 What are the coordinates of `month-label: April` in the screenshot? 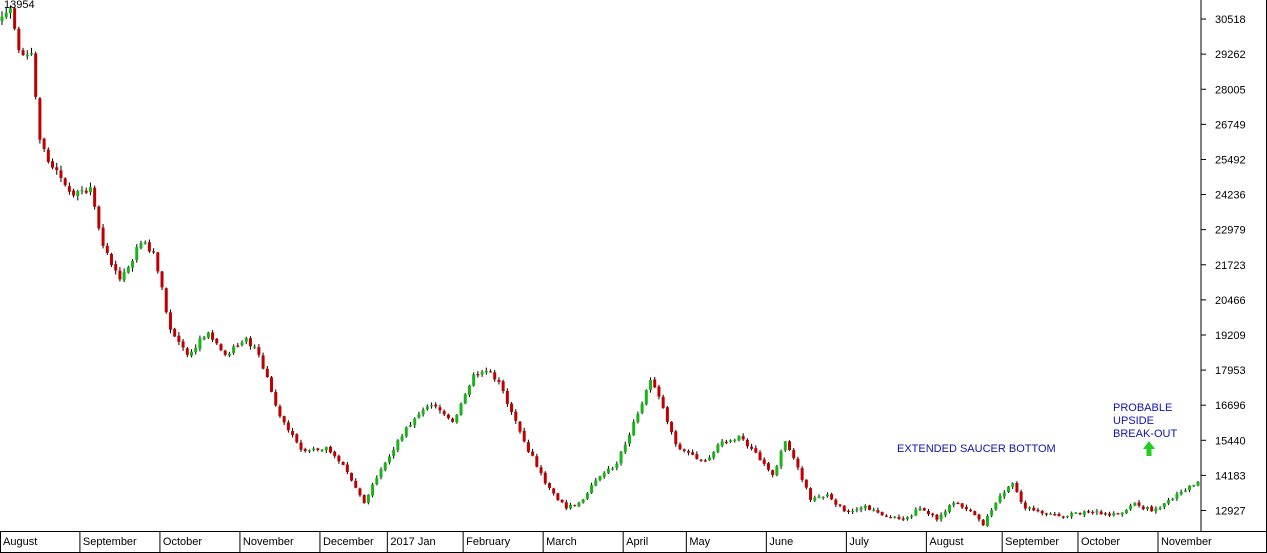 It's located at (637, 542).